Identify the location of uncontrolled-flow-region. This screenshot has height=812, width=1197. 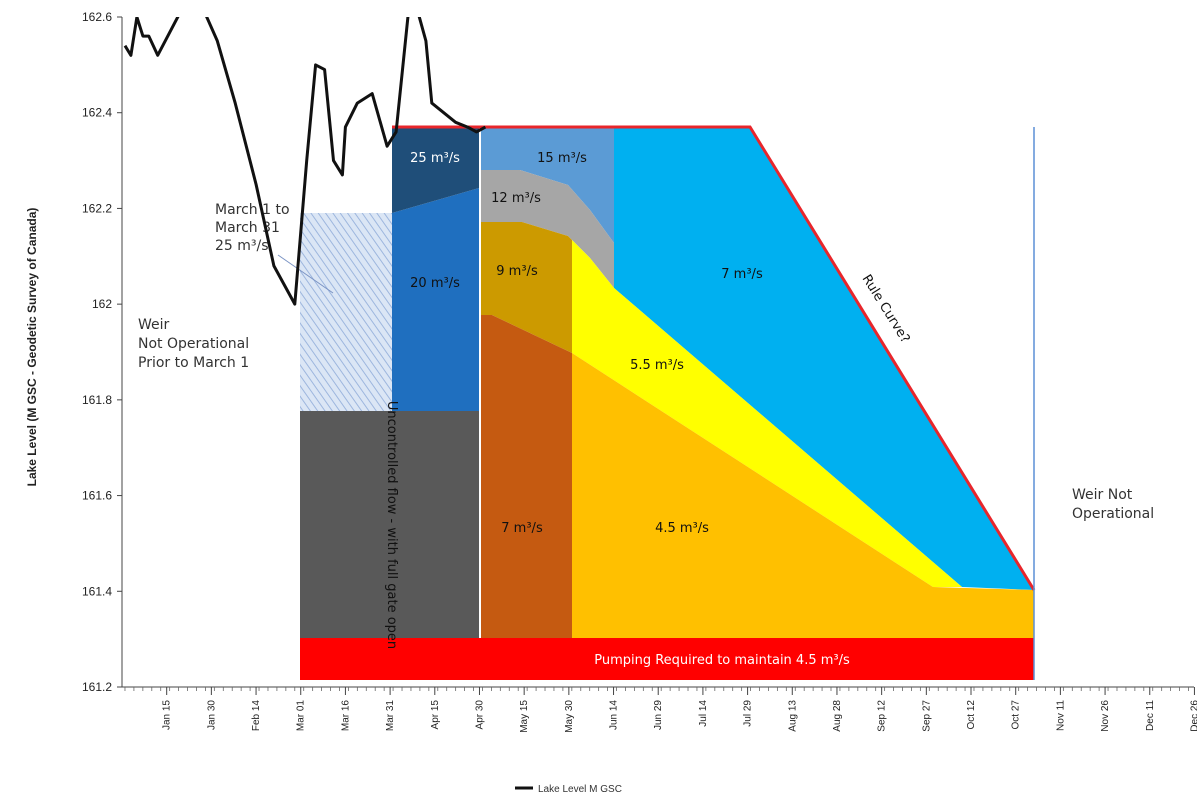
(389, 524).